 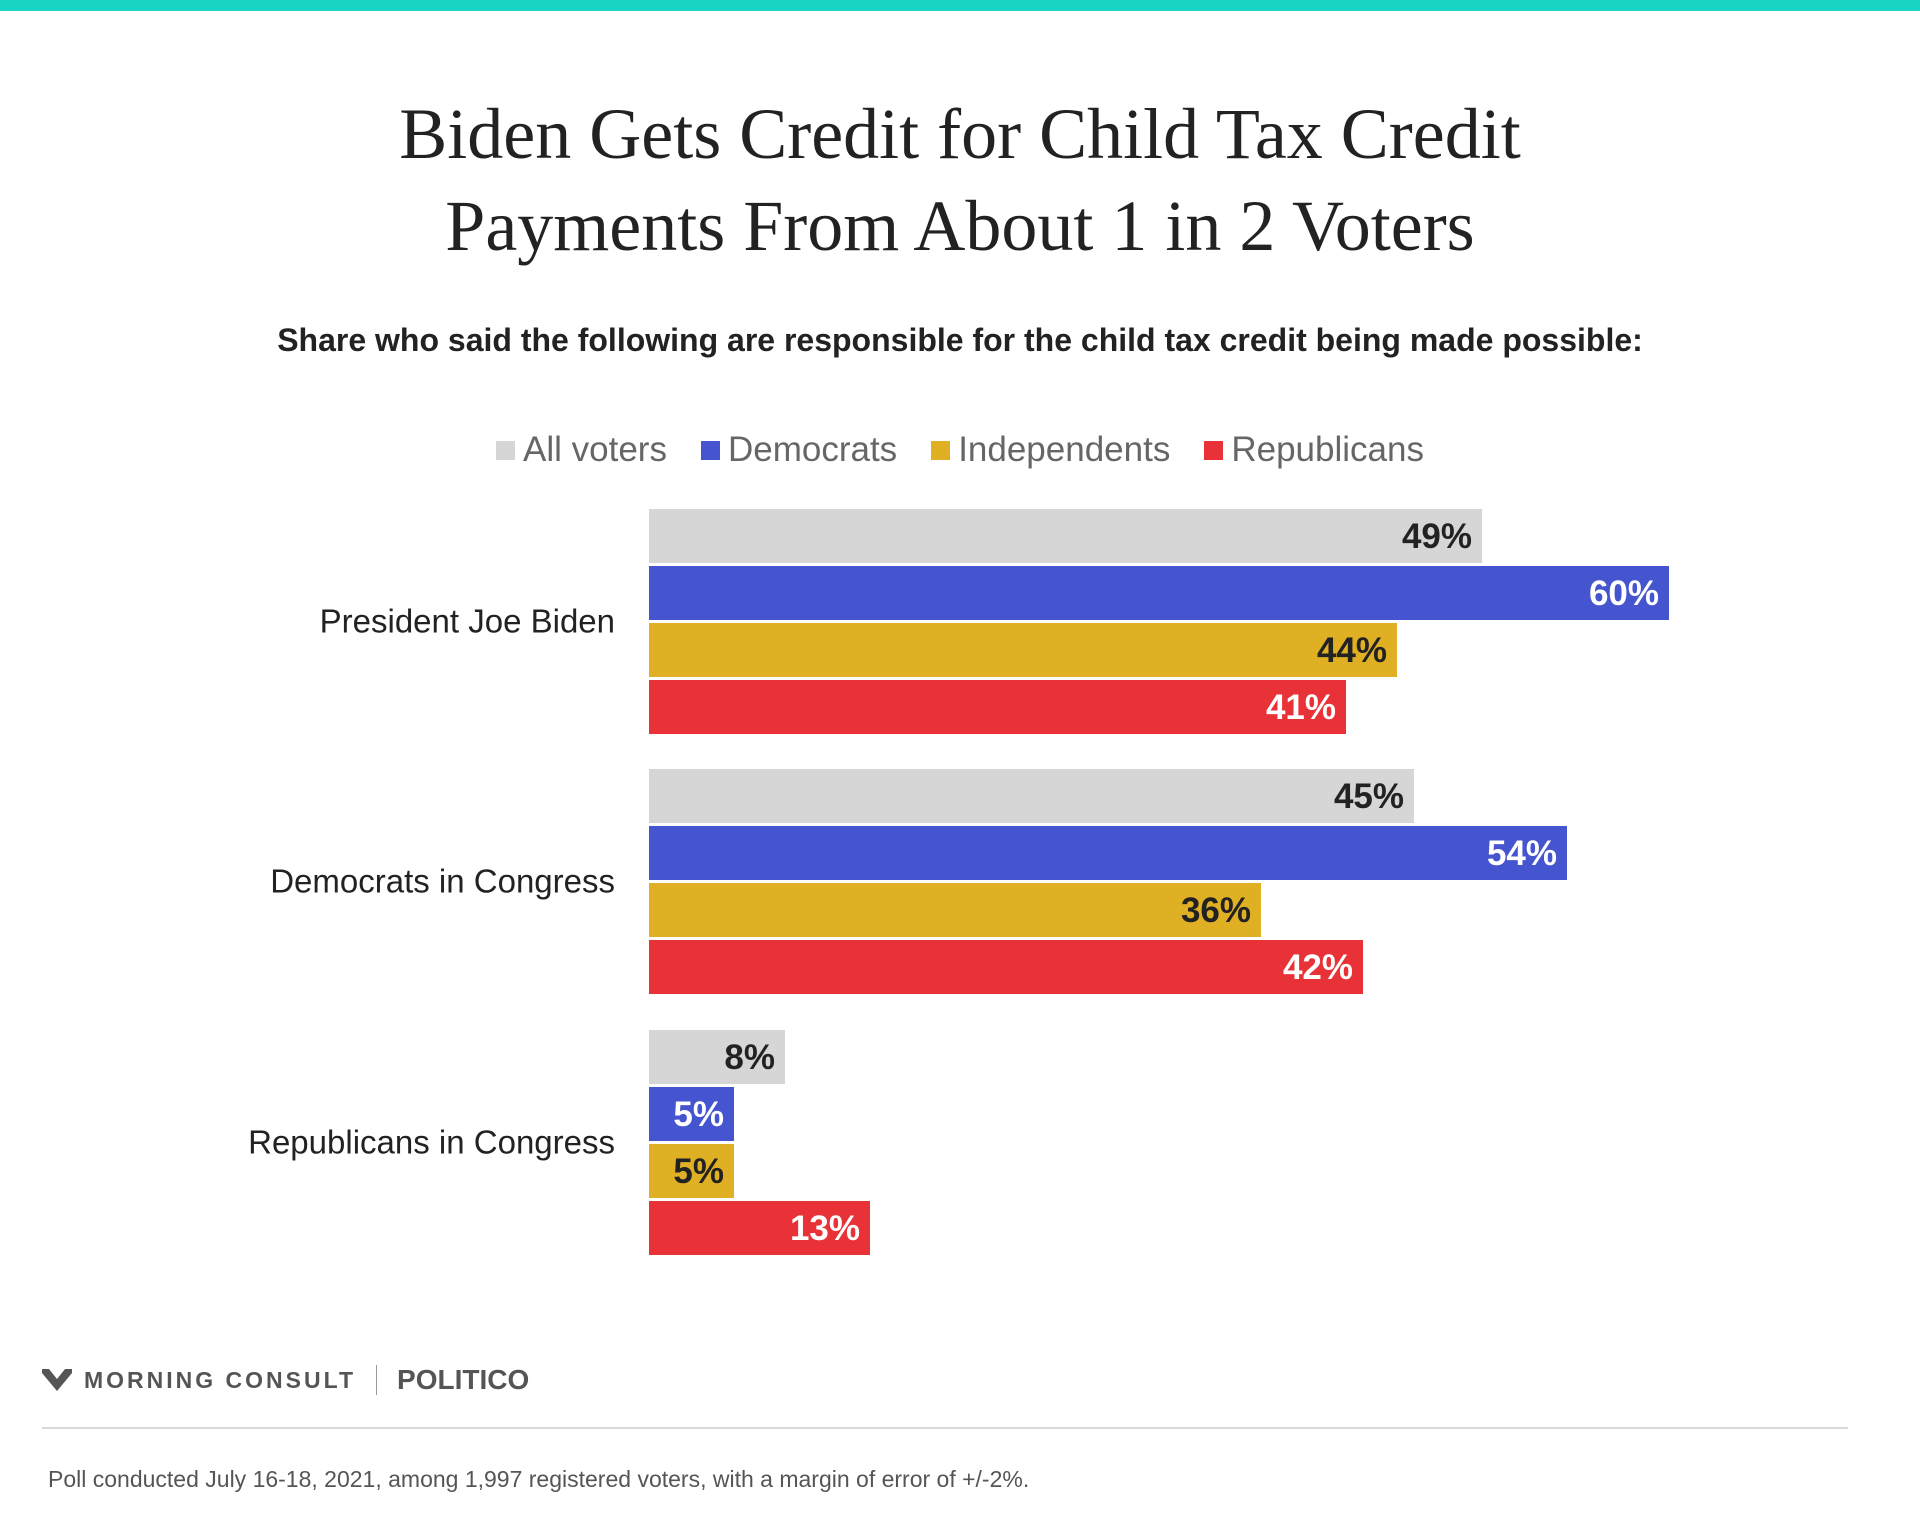 What do you see at coordinates (759, 1228) in the screenshot?
I see `bar-republicans-in-congress-republicans` at bounding box center [759, 1228].